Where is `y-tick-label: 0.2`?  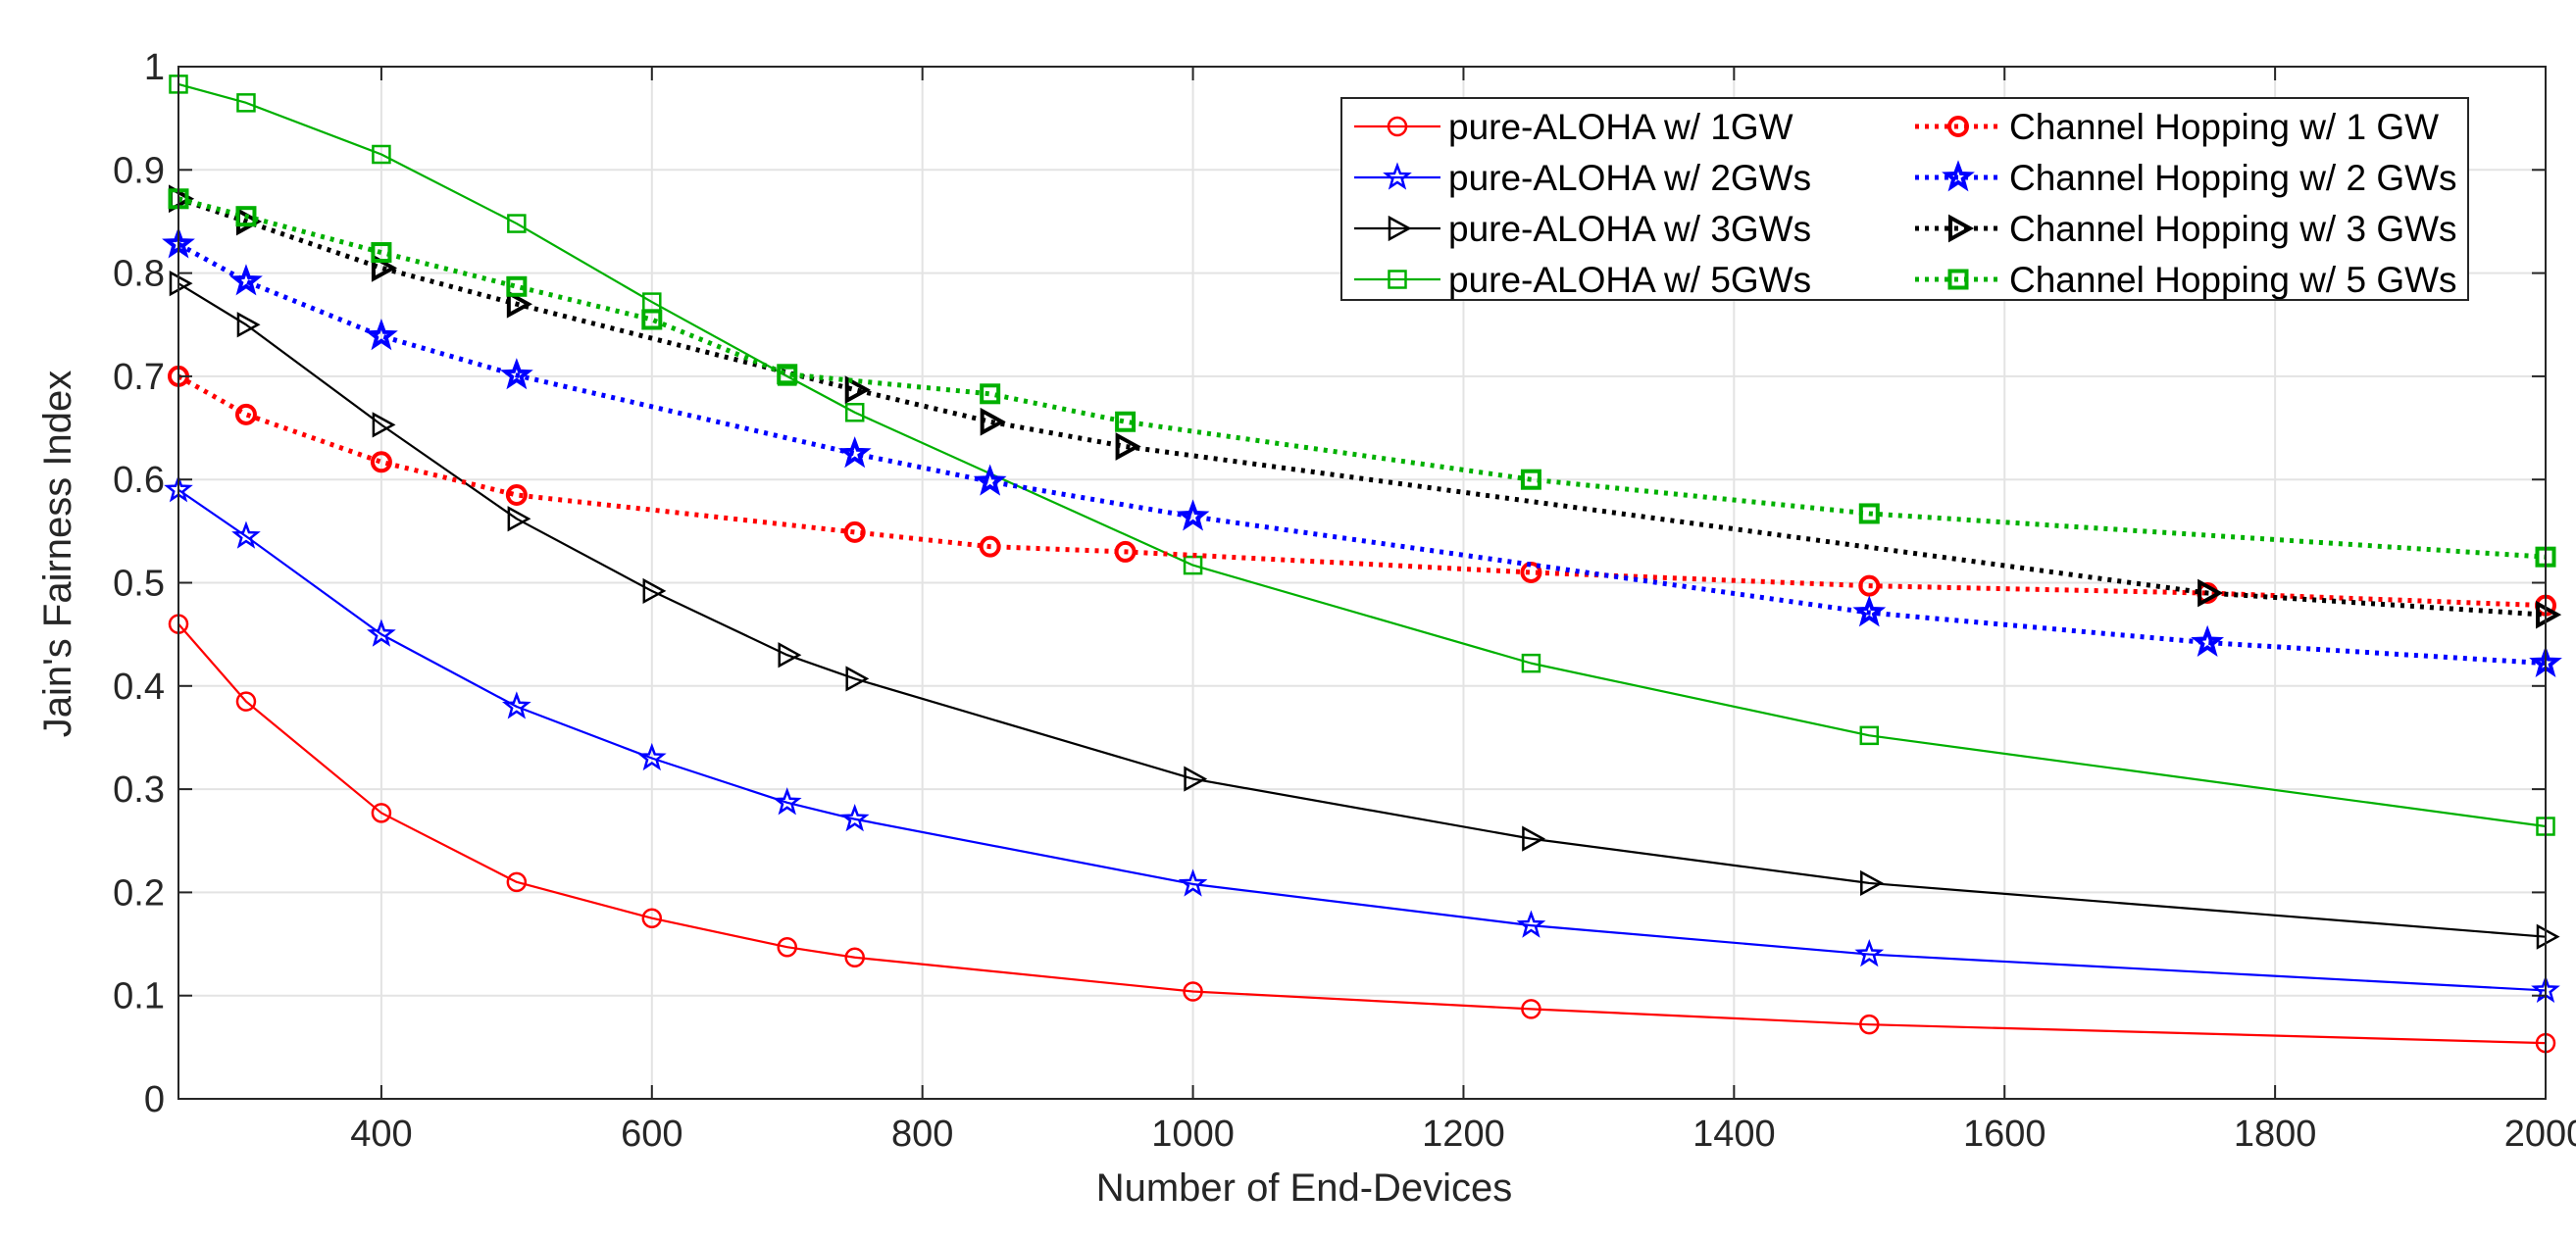 y-tick-label: 0.2 is located at coordinates (139, 893).